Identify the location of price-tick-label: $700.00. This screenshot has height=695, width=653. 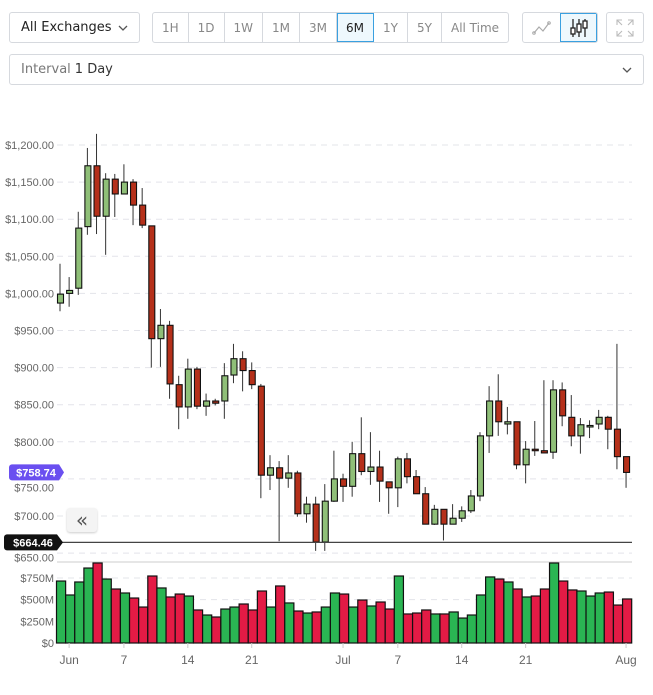
(34, 517).